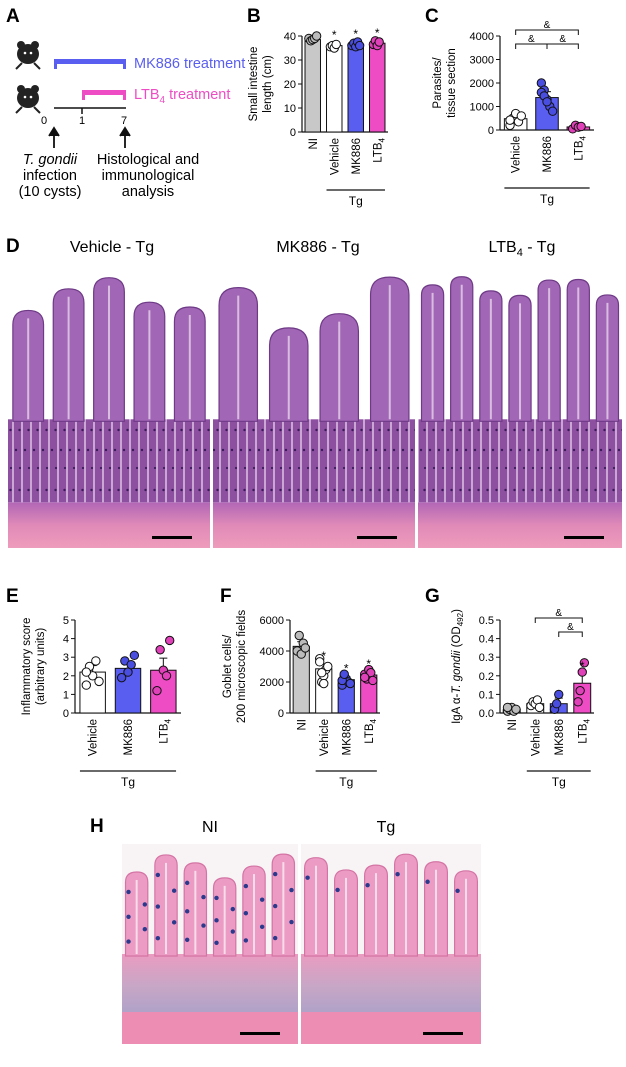 This screenshot has height=1067, width=626. I want to click on infection-arrow, so click(54, 137).